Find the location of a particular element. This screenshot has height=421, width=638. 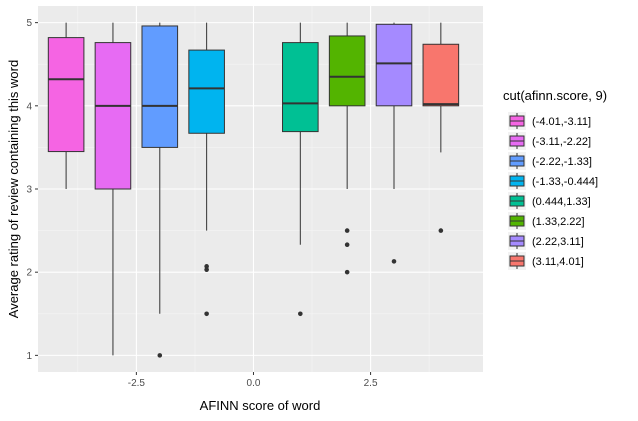

x-axis-title: AFINN score of word is located at coordinates (260, 405).